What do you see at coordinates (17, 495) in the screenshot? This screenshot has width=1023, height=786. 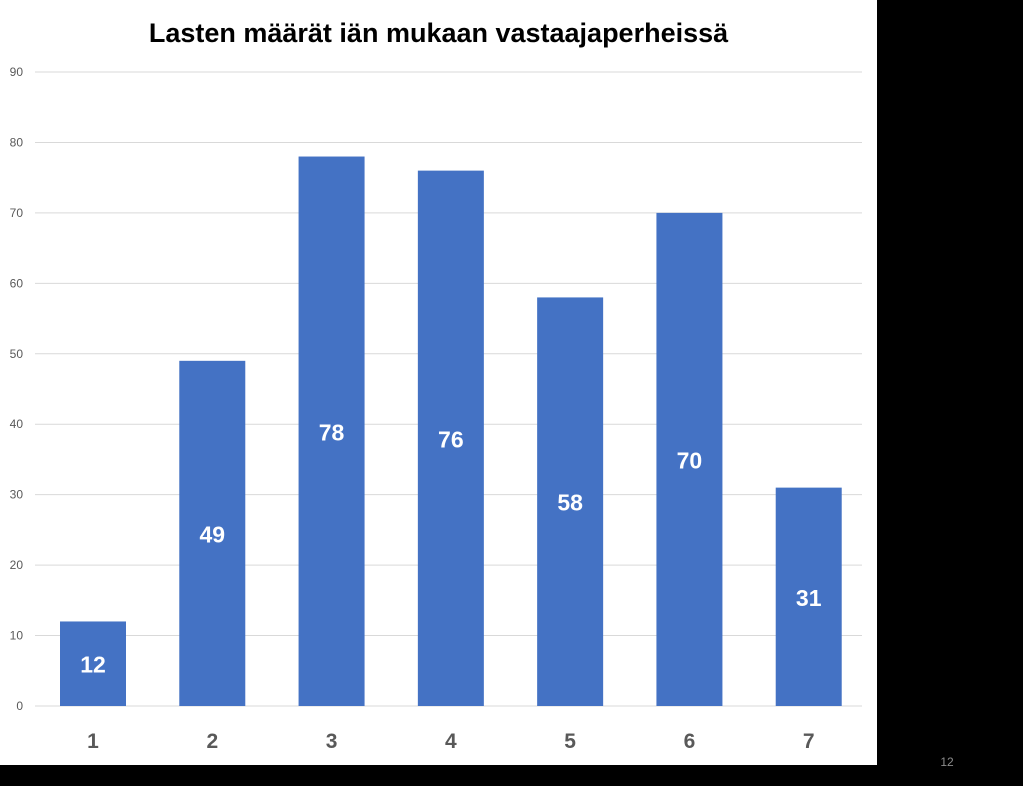 I see `y-tick-label: 30` at bounding box center [17, 495].